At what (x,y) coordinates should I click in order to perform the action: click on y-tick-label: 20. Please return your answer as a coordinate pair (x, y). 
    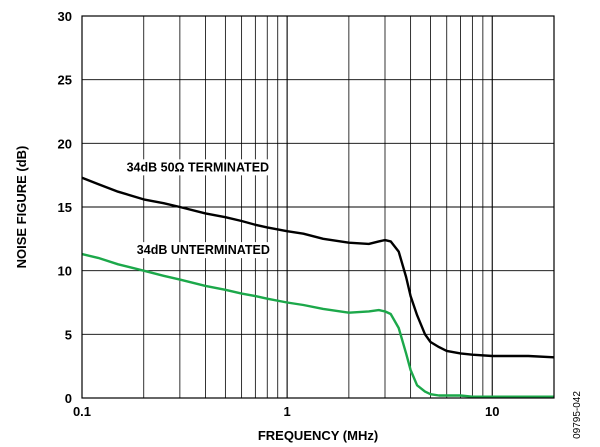
    Looking at the image, I should click on (65, 143).